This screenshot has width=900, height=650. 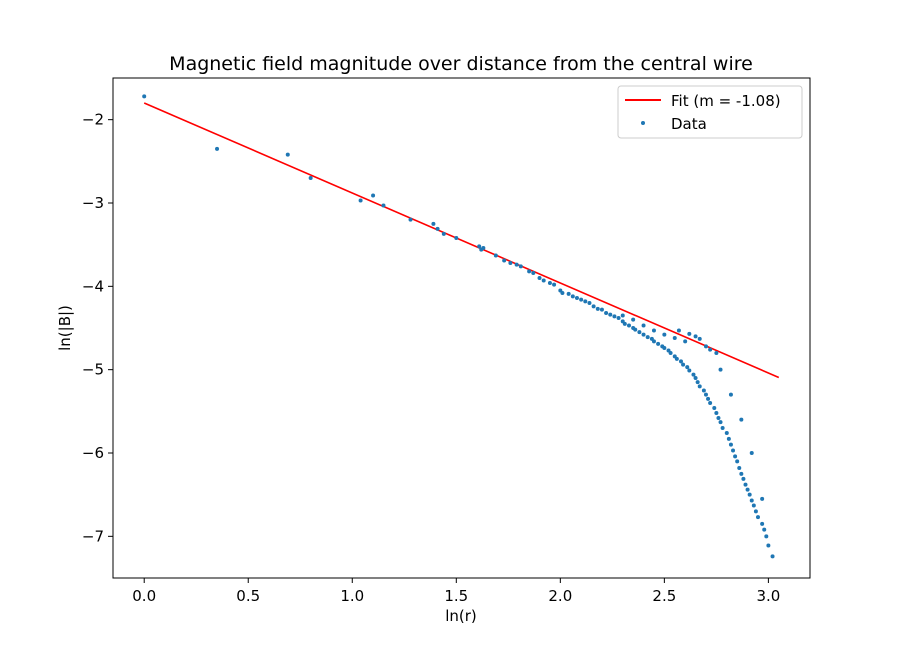 I want to click on legend-box, so click(x=710, y=112).